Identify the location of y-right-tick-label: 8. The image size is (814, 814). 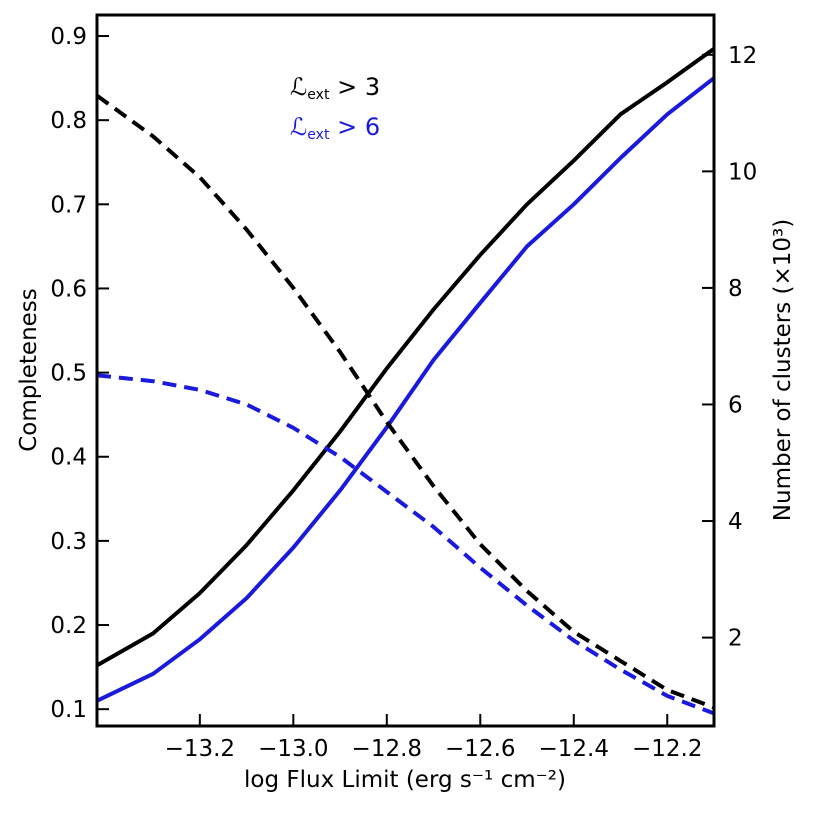
(735, 289).